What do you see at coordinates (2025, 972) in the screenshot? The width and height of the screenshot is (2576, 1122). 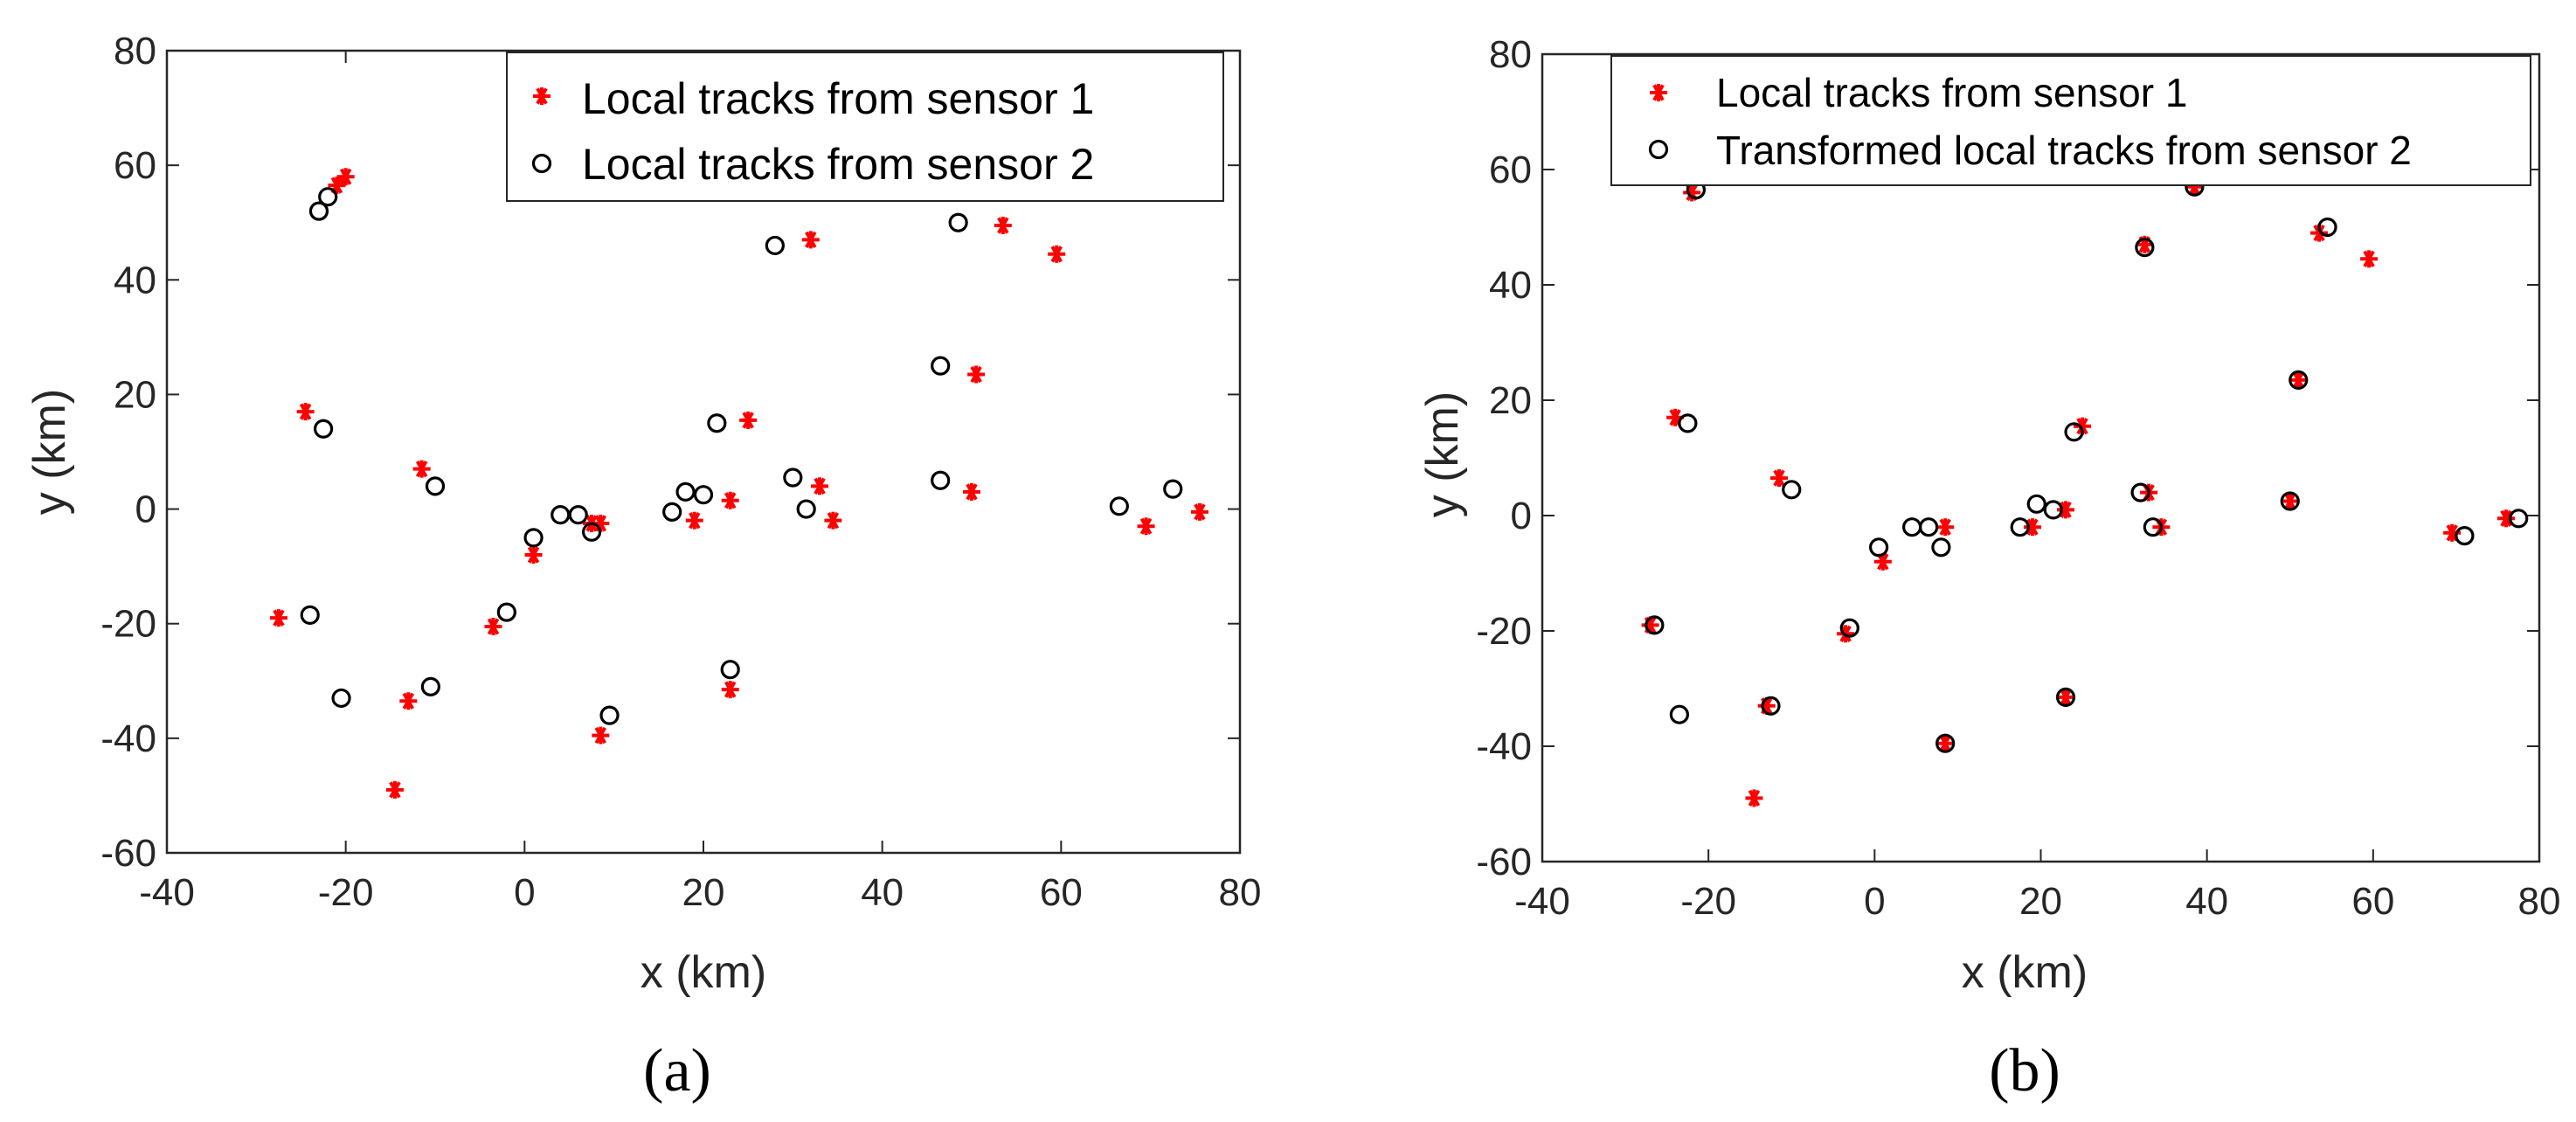 I see `panel-b-x-axis-label: x (km)` at bounding box center [2025, 972].